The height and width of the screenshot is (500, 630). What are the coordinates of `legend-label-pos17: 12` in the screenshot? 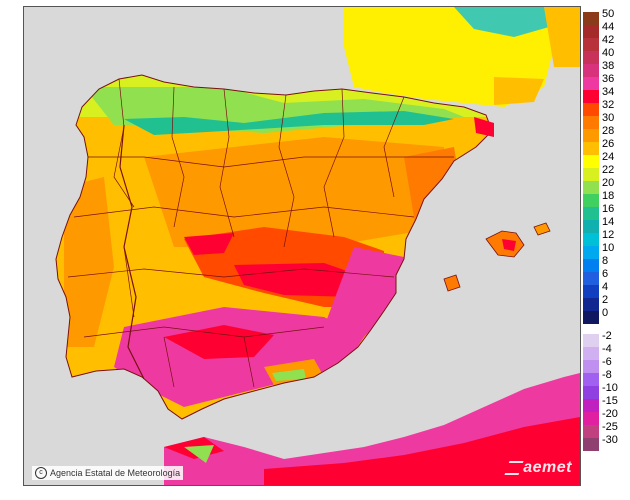 It's located at (608, 235).